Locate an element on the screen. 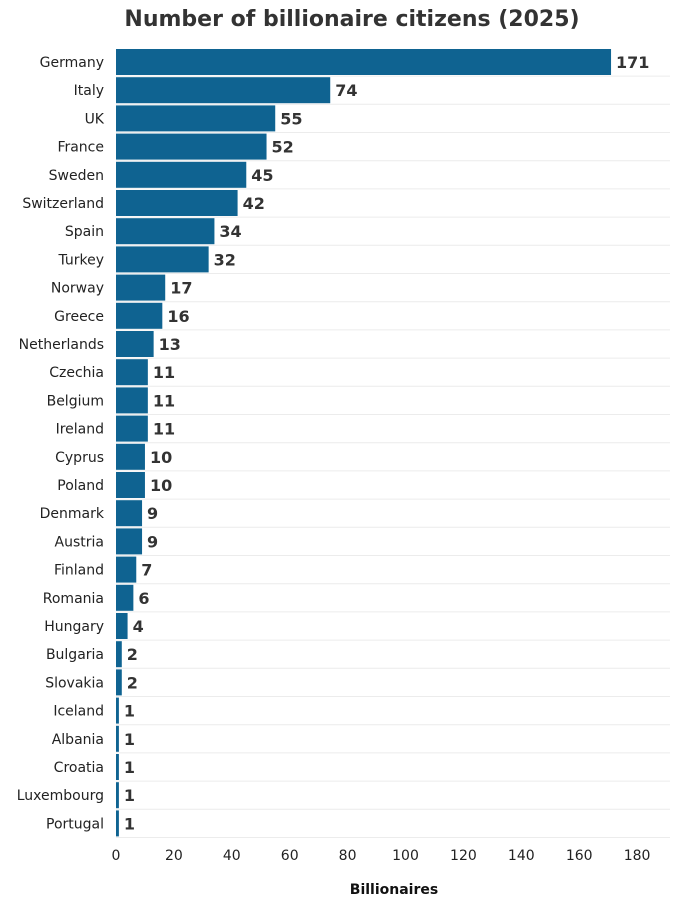 The height and width of the screenshot is (901, 700). category-label: Austria is located at coordinates (79, 542).